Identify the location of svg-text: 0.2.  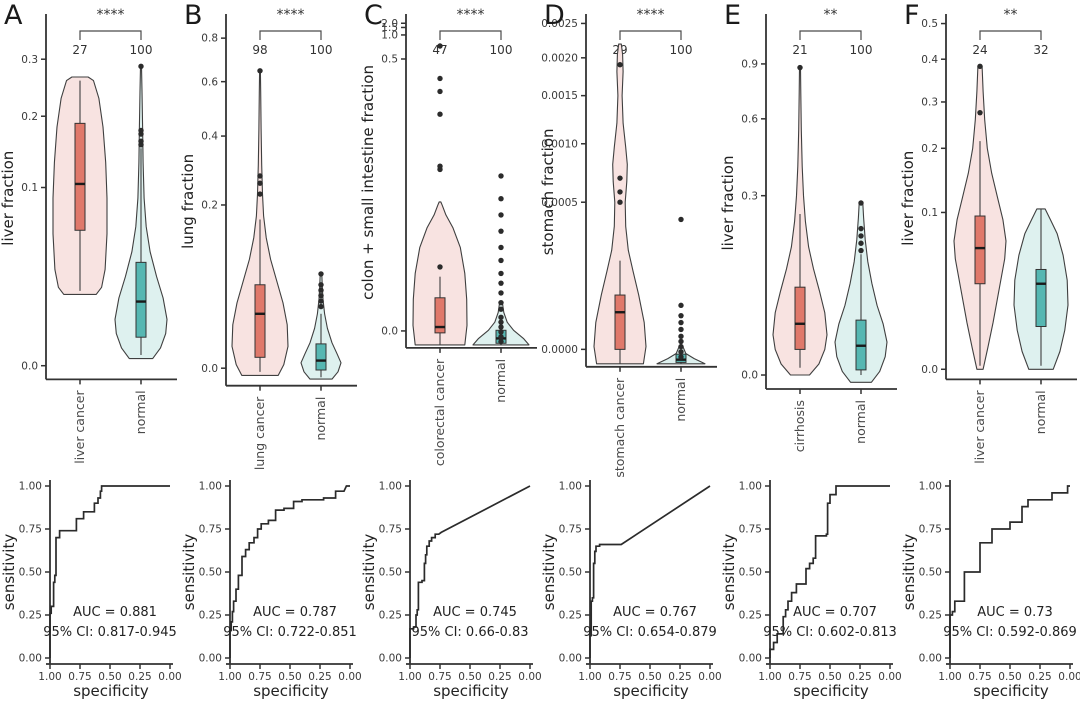
(209, 206).